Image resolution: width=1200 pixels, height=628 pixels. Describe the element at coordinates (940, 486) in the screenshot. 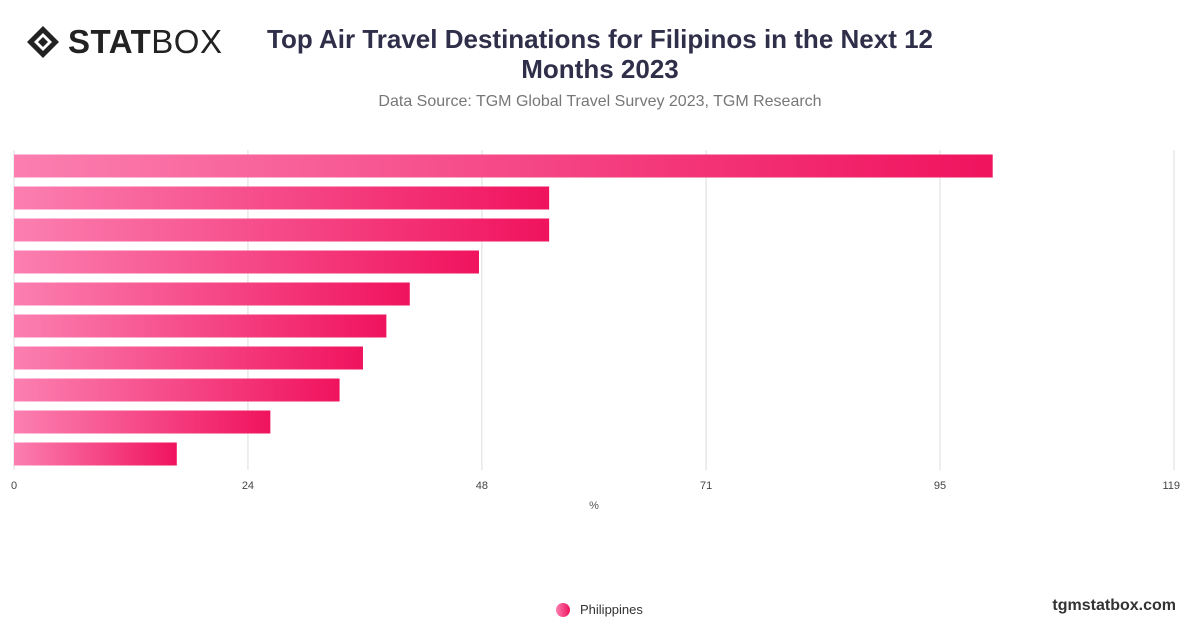

I see `x-tick-label: 95` at that location.